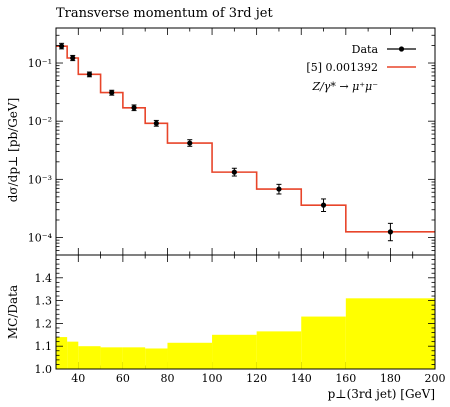 The height and width of the screenshot is (407, 450). What do you see at coordinates (44, 278) in the screenshot?
I see `ratio-y-tick-label: 1.4` at bounding box center [44, 278].